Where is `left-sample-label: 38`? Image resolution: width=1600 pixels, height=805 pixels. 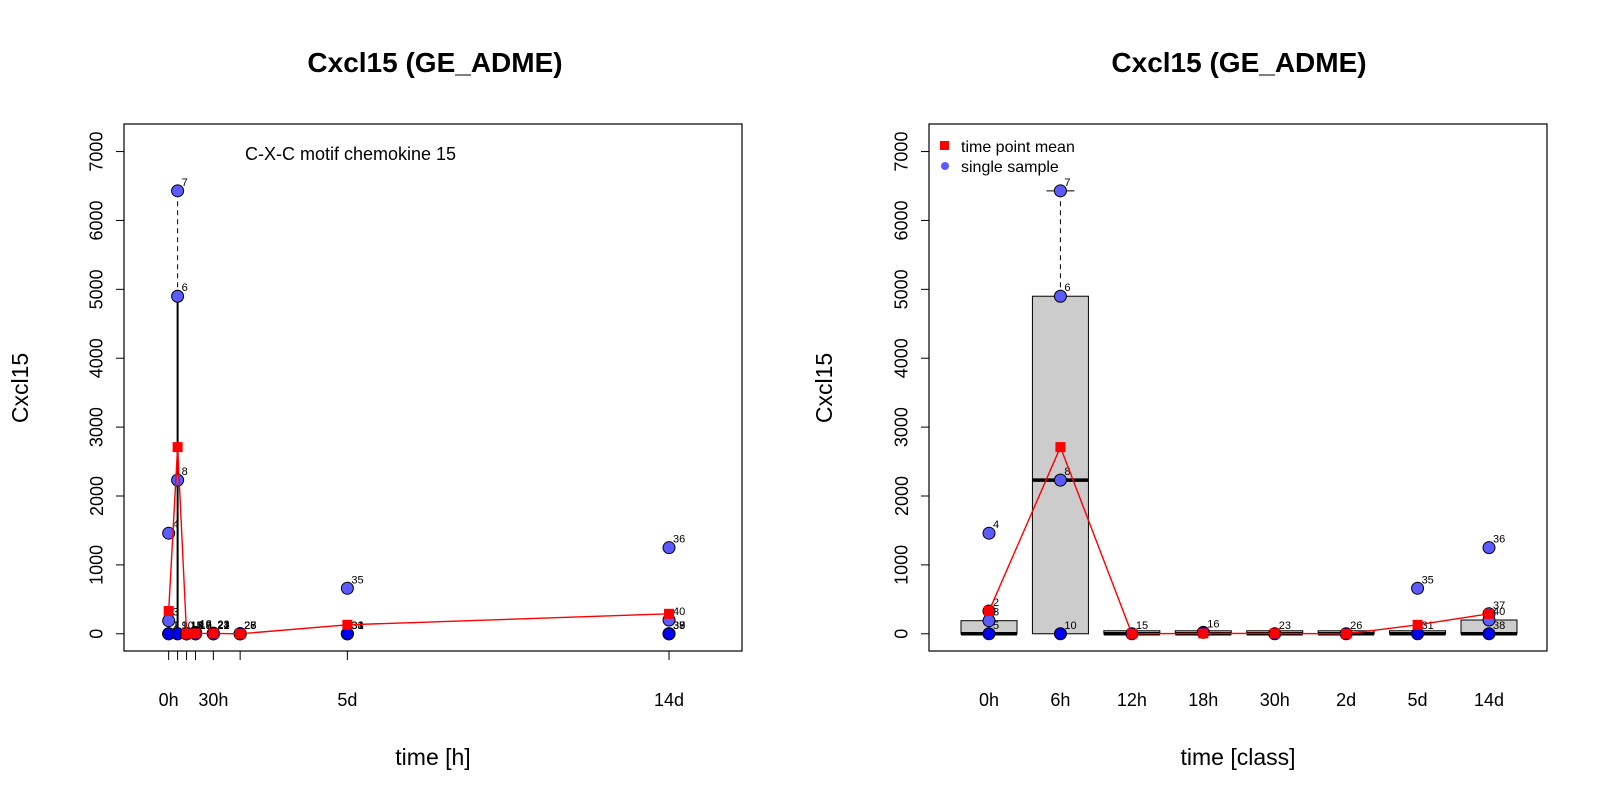 left-sample-label: 38 is located at coordinates (679, 626).